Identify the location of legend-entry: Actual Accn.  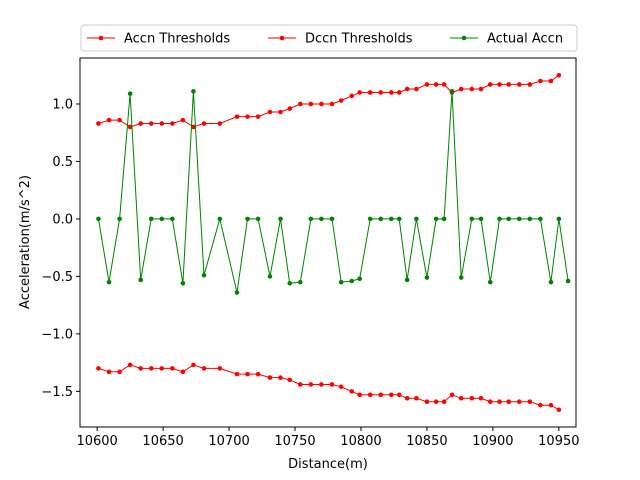
(506, 39).